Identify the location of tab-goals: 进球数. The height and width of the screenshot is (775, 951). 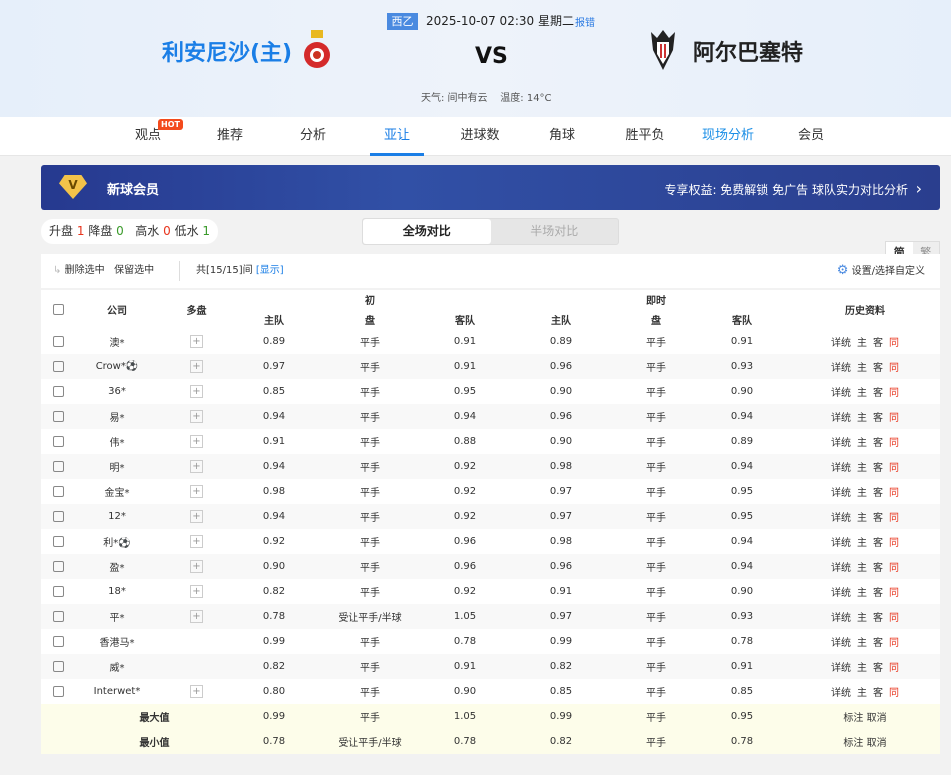
(480, 135).